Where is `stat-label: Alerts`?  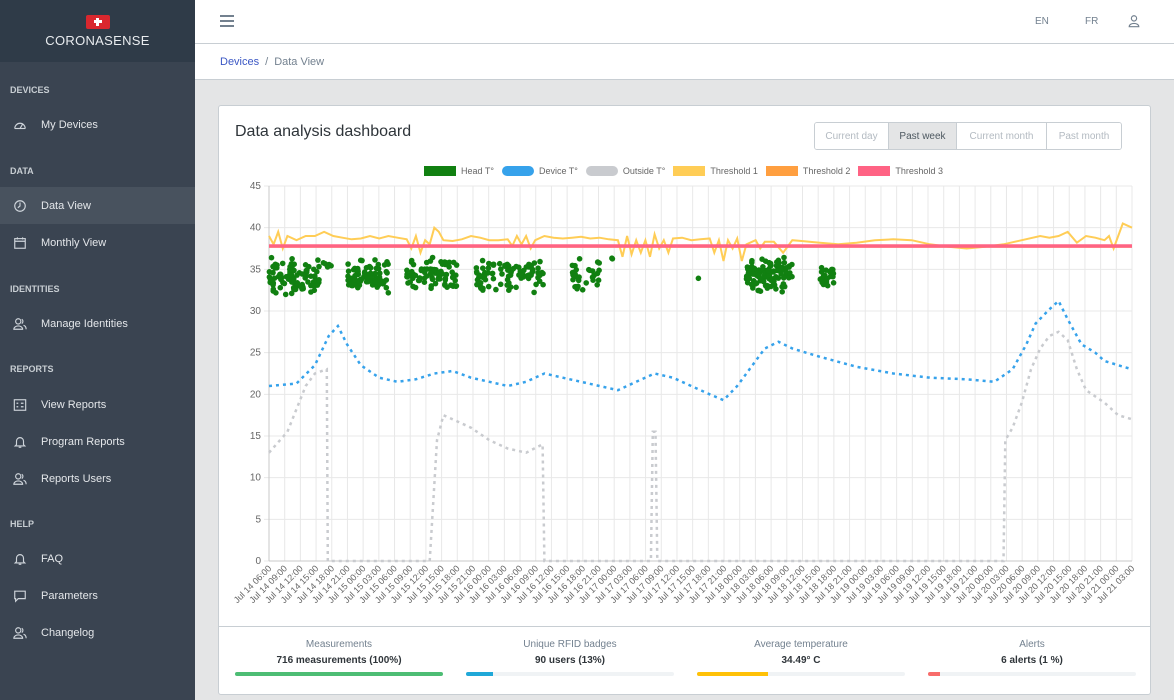 stat-label: Alerts is located at coordinates (1032, 644).